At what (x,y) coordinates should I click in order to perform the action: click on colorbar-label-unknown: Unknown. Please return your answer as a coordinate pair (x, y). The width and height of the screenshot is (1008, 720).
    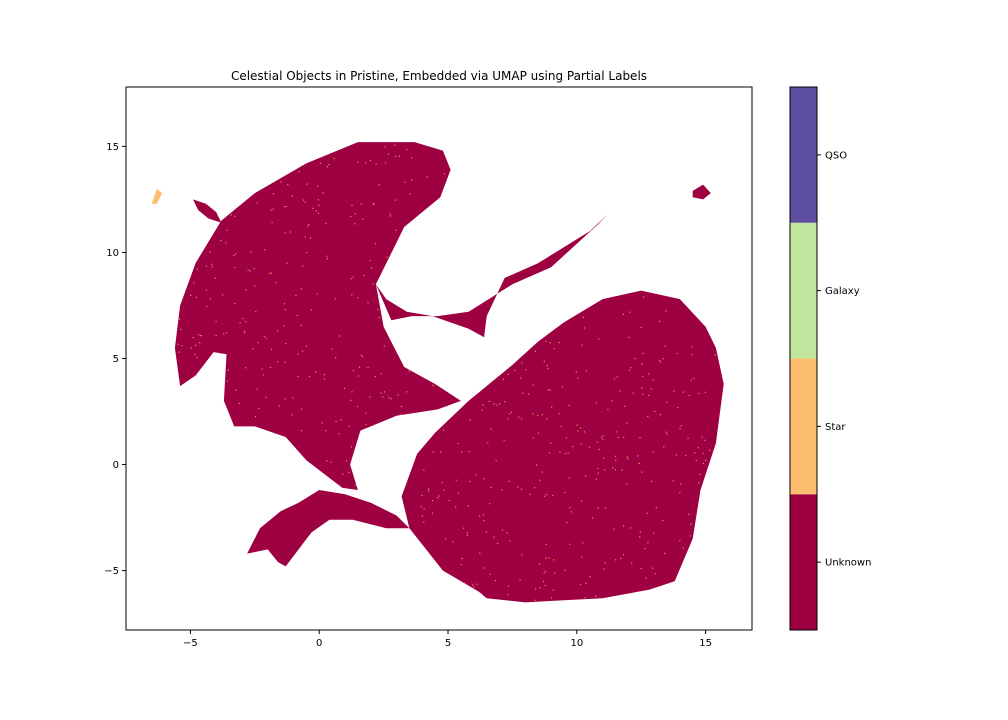
    Looking at the image, I should click on (848, 563).